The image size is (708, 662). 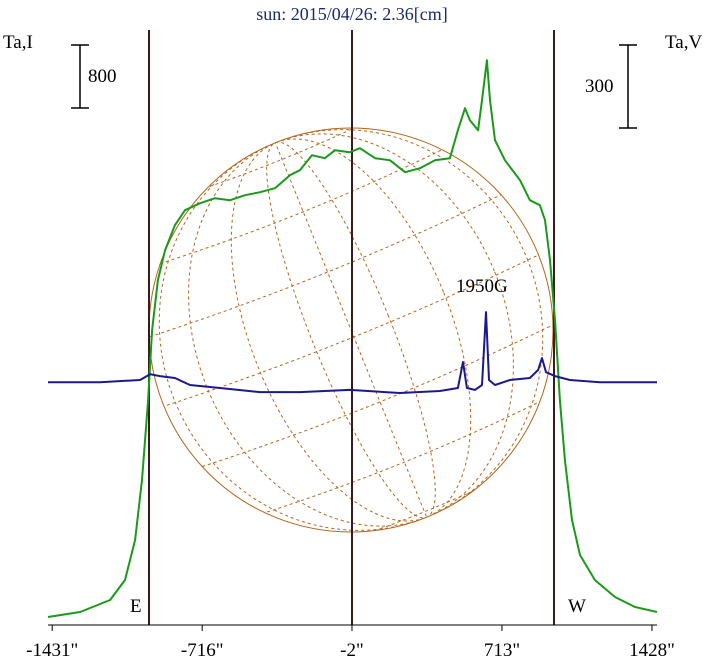 What do you see at coordinates (352, 650) in the screenshot?
I see `x-tick-label: -2"` at bounding box center [352, 650].